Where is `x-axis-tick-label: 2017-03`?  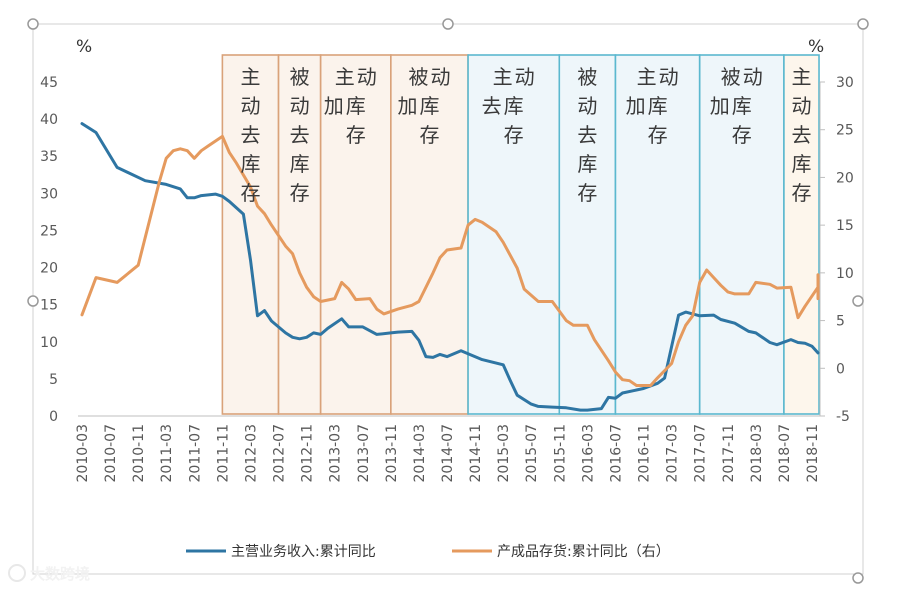
x-axis-tick-label: 2017-03 is located at coordinates (673, 453).